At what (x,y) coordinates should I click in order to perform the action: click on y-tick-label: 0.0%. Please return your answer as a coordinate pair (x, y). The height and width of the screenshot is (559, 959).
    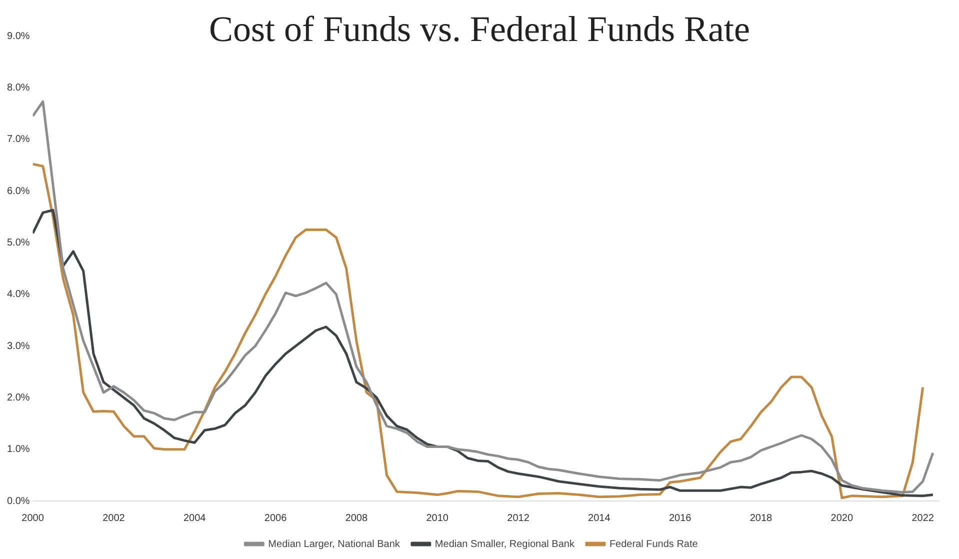
    Looking at the image, I should click on (18, 501).